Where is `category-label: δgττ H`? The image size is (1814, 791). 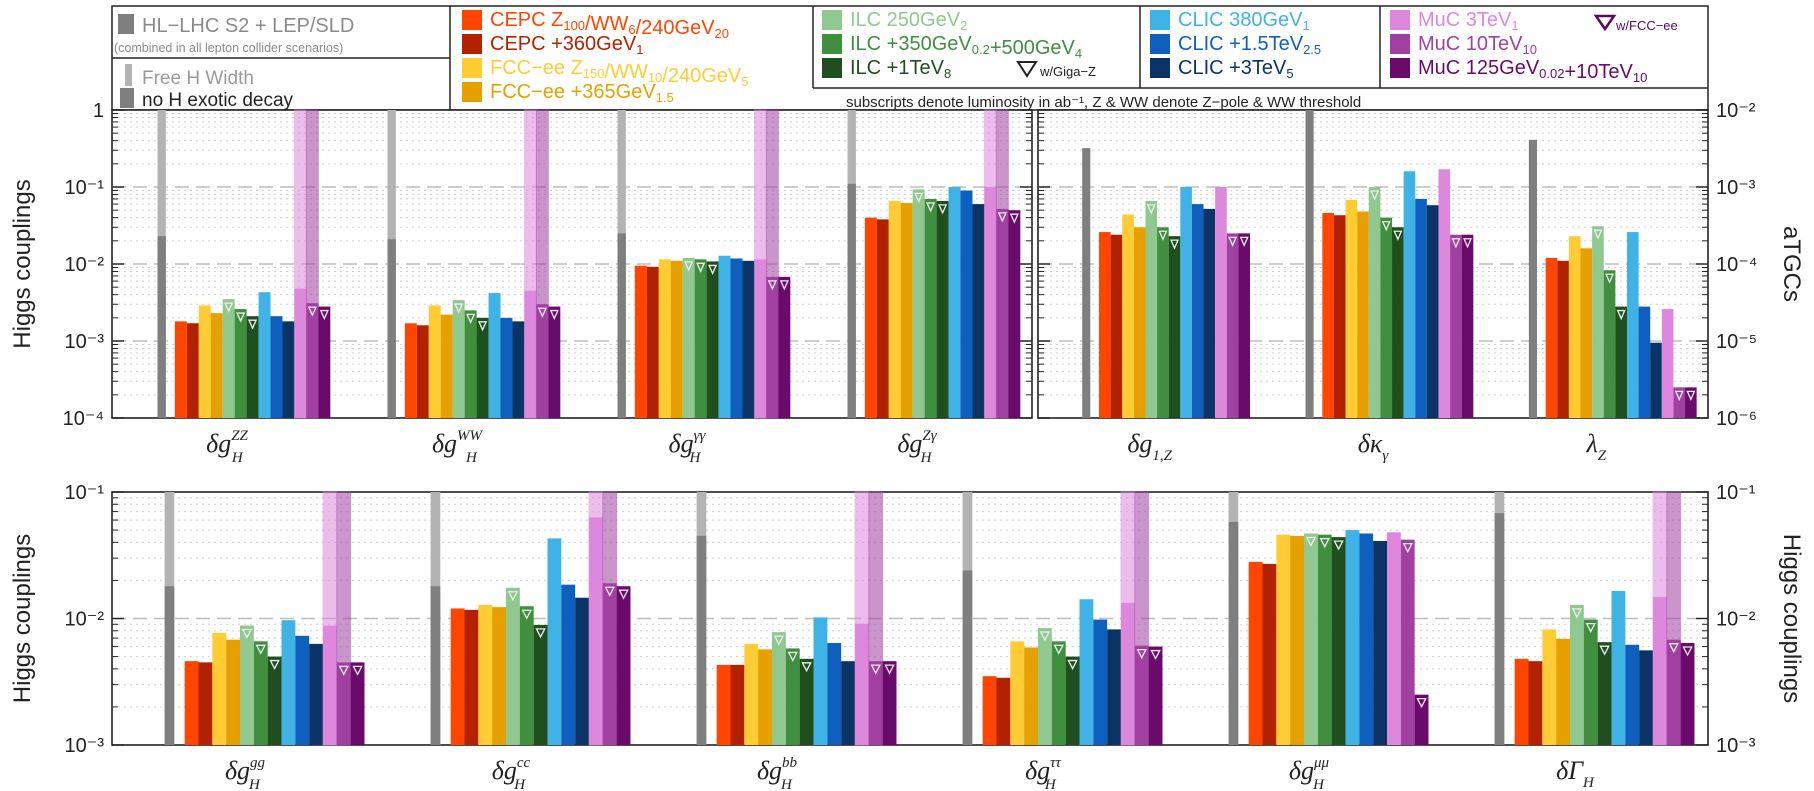
category-label: δgττ H is located at coordinates (1043, 773).